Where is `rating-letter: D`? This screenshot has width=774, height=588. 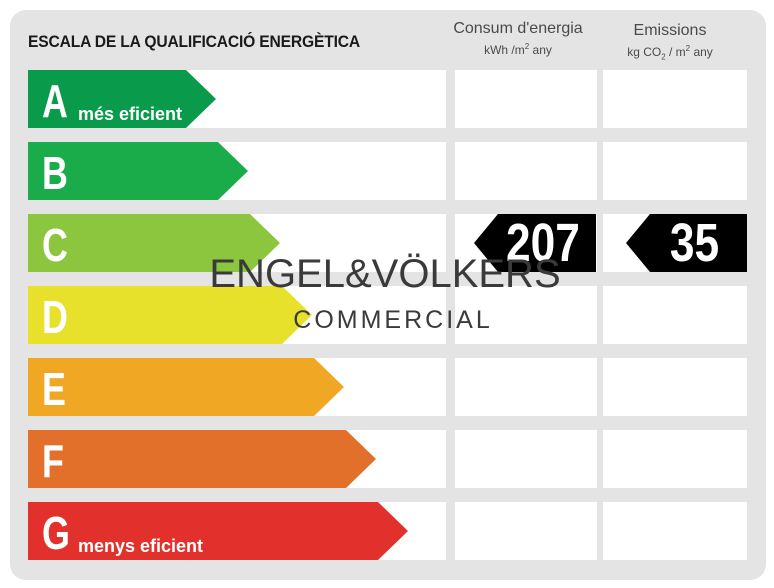
rating-letter: D is located at coordinates (55, 317).